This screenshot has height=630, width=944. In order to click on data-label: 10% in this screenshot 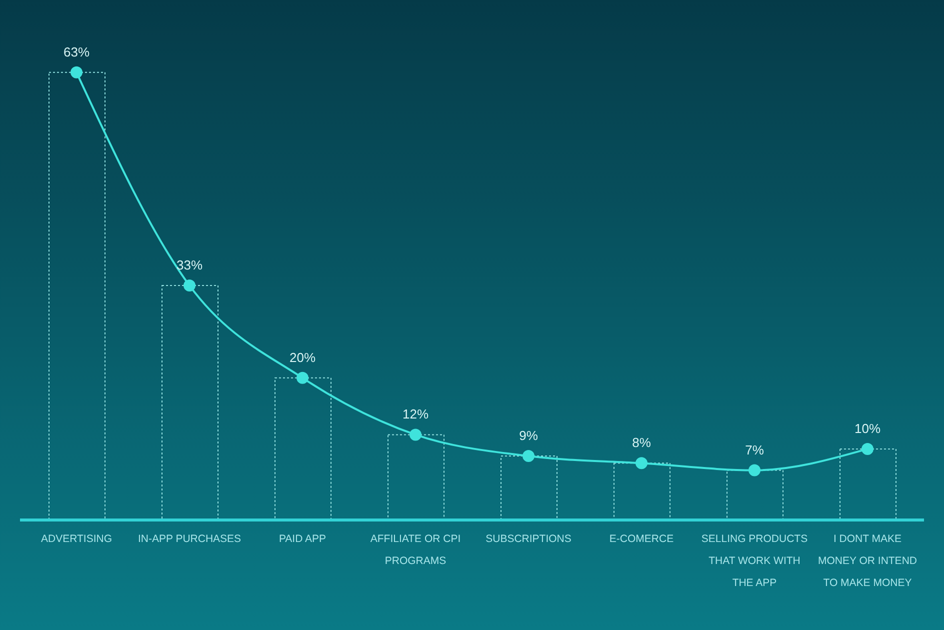, I will do `click(867, 428)`.